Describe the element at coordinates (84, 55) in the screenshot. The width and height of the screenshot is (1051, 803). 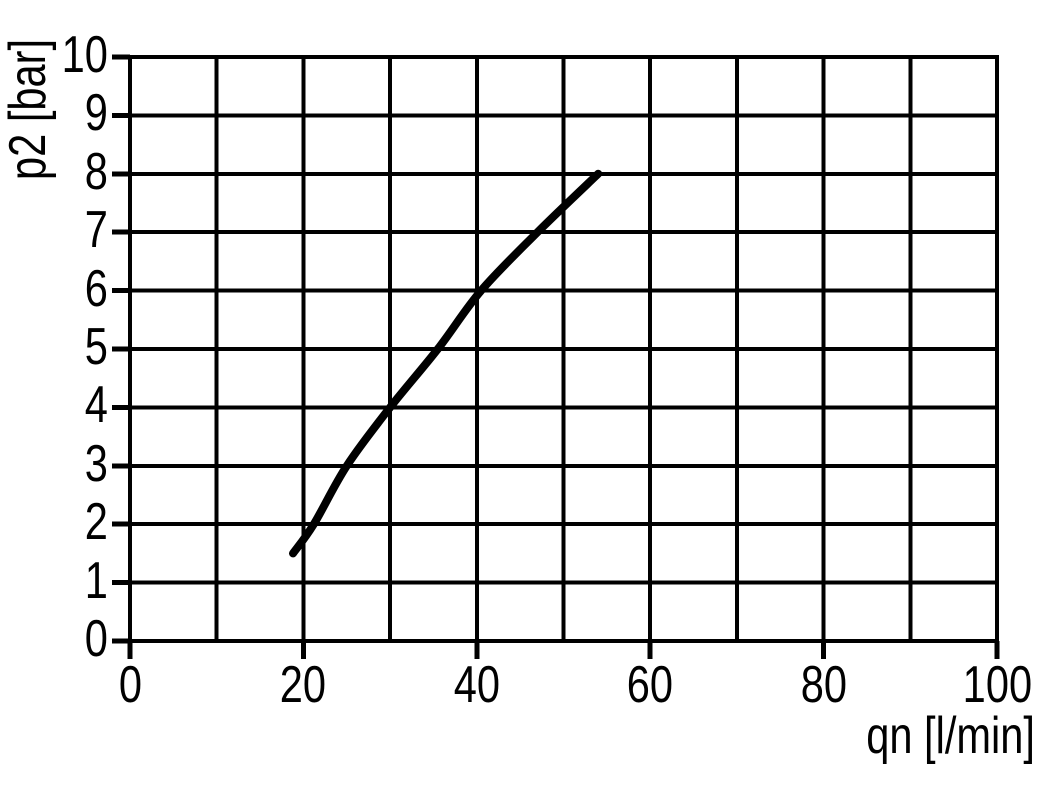
I see `y-tick-label-text: 10` at that location.